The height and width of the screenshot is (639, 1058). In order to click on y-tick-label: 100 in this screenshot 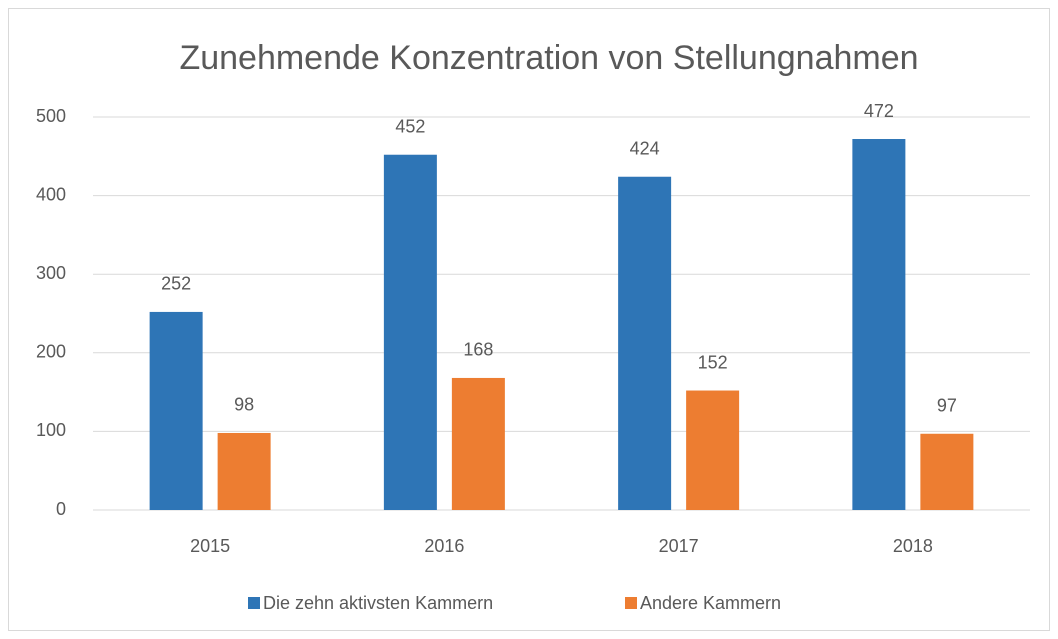, I will do `click(51, 430)`.